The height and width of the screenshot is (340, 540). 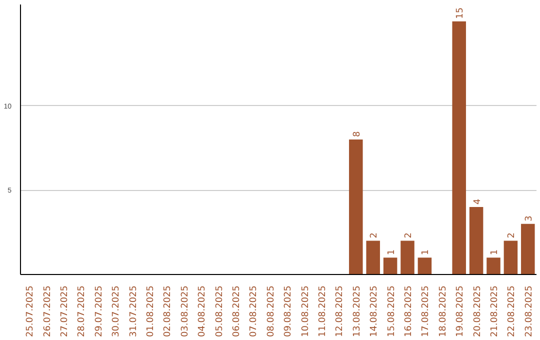 What do you see at coordinates (323, 312) in the screenshot?
I see `x-tick-label: 11.08.2025` at bounding box center [323, 312].